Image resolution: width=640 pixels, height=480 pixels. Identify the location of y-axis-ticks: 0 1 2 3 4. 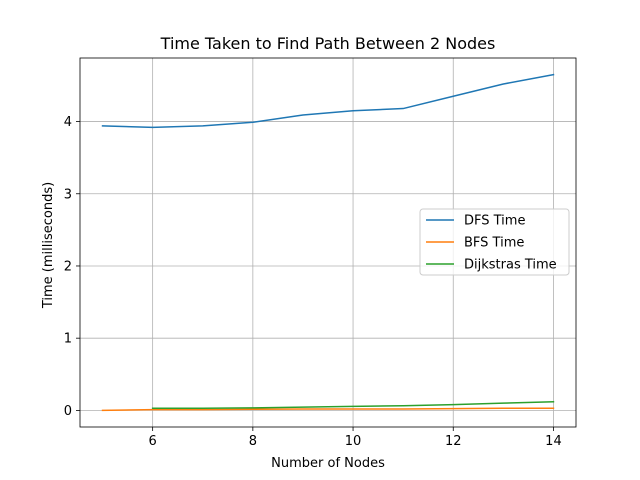
(72, 267).